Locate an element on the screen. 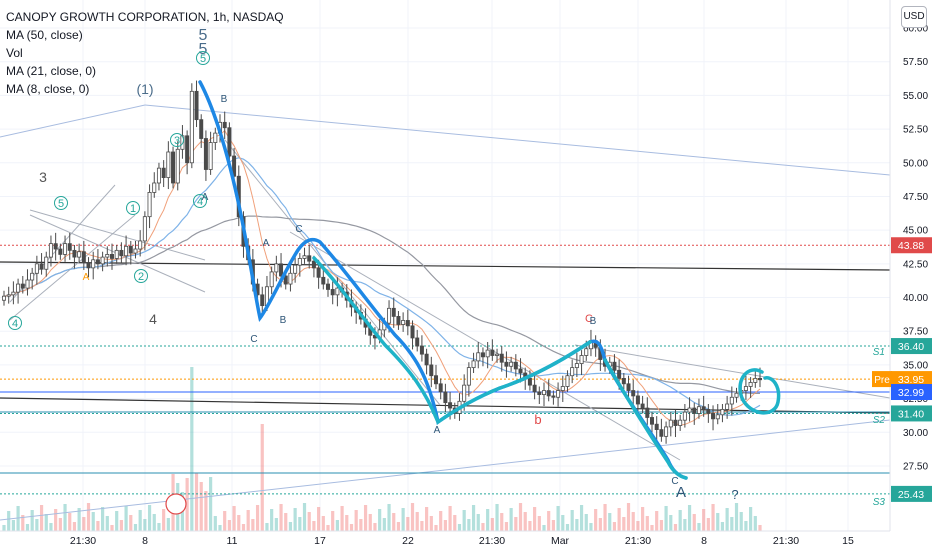  indicator-ma50: MA (50, close) is located at coordinates (44, 35).